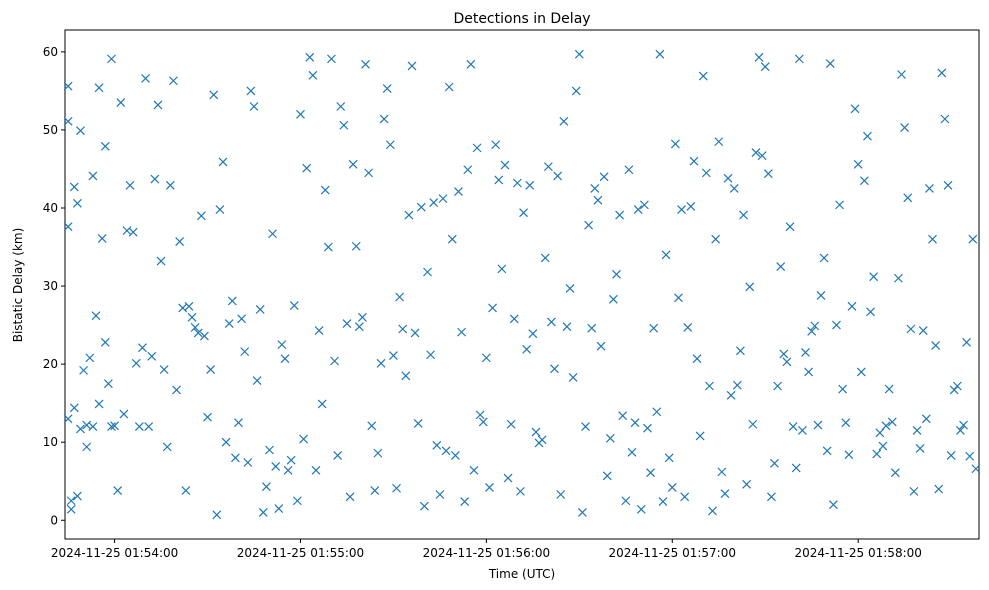  Describe the element at coordinates (50, 364) in the screenshot. I see `y-tick-label: 20` at that location.